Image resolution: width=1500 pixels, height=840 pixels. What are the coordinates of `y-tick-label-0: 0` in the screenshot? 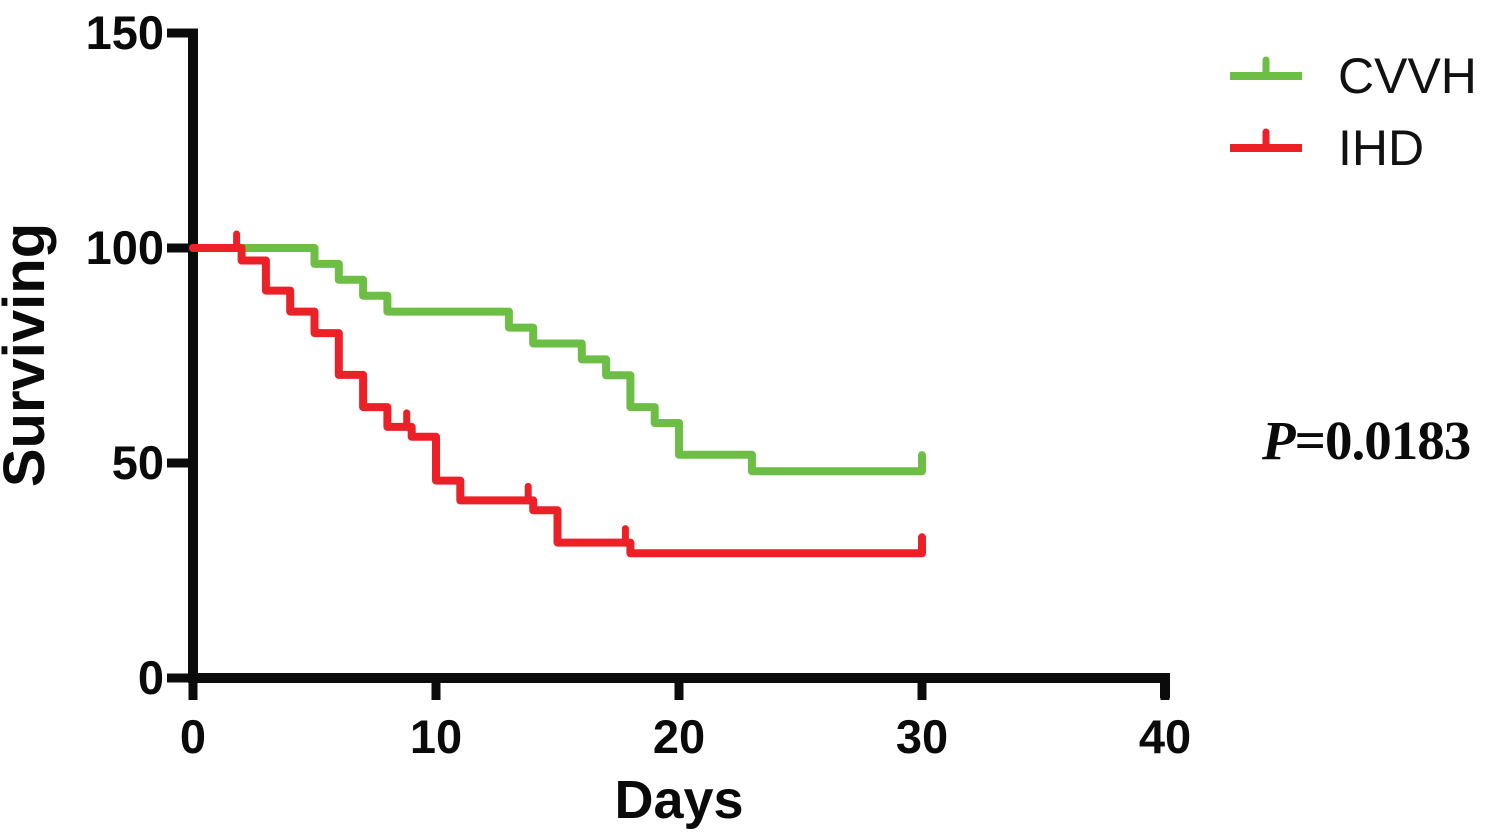 It's located at (151, 677).